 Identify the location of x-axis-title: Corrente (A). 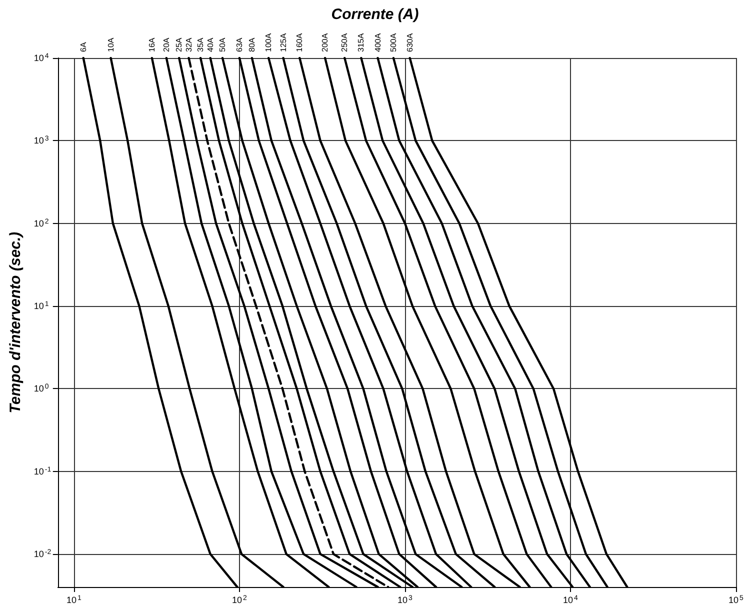
(375, 14).